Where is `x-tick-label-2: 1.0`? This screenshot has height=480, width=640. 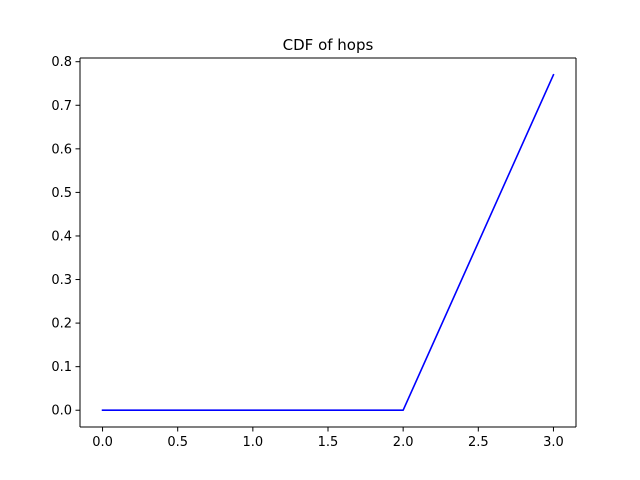 x-tick-label-2: 1.0 is located at coordinates (253, 442).